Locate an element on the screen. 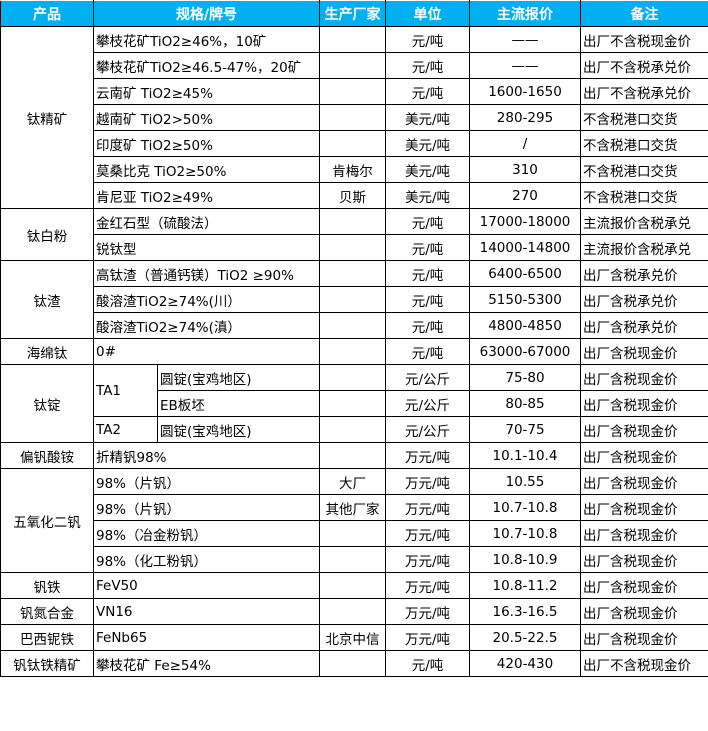 The width and height of the screenshot is (708, 731). product-cell: 钒钛铁精矿 is located at coordinates (47, 663).